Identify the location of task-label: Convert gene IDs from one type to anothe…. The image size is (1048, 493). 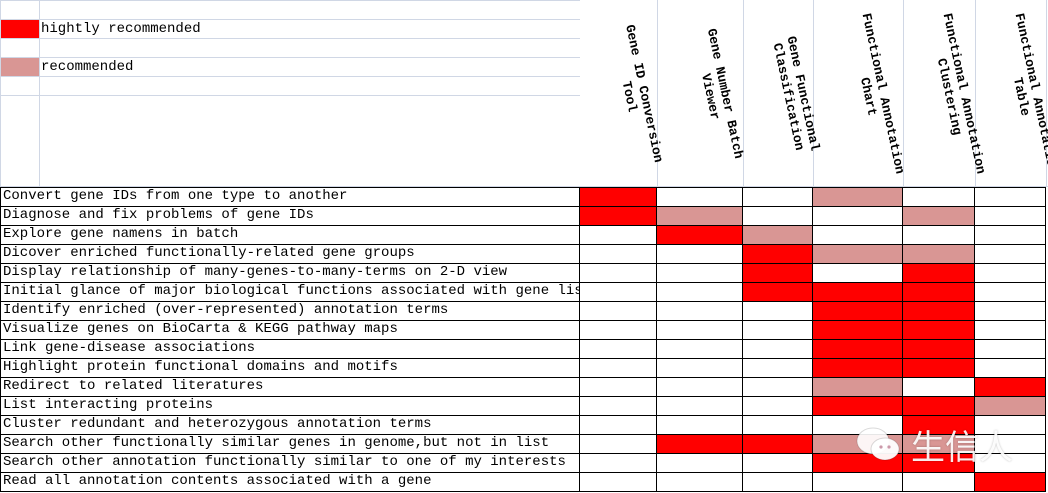
(290, 197).